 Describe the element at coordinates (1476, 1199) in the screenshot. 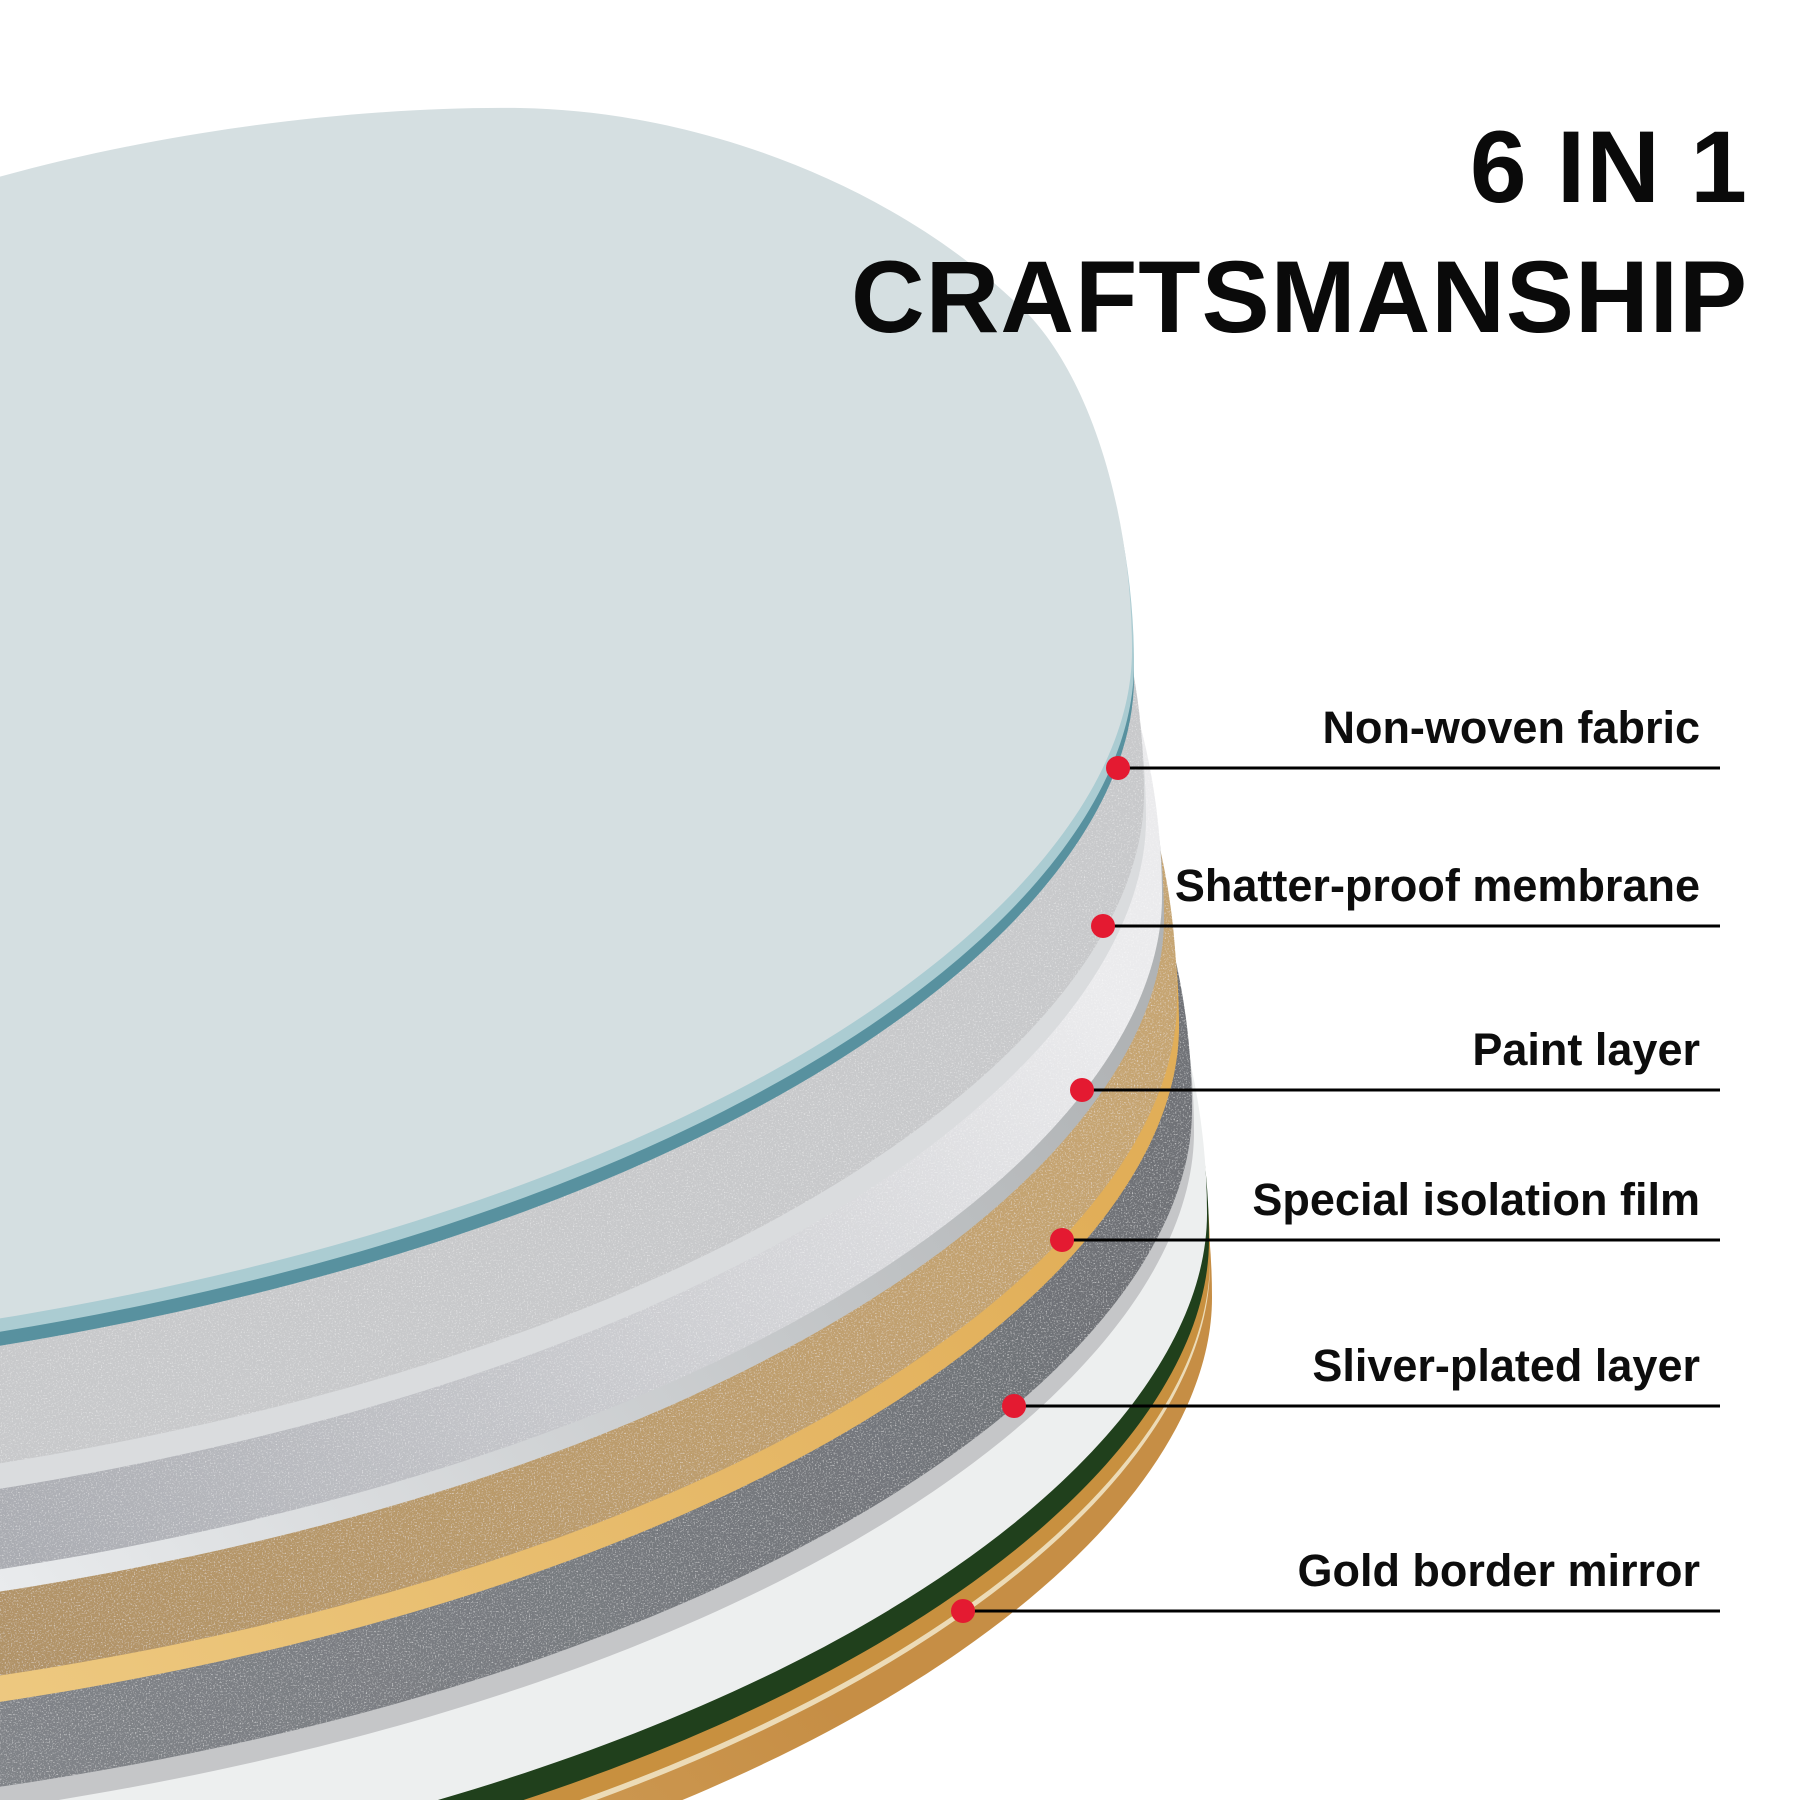

I see `callout-label-special-isolation-film: Special isolation film` at that location.